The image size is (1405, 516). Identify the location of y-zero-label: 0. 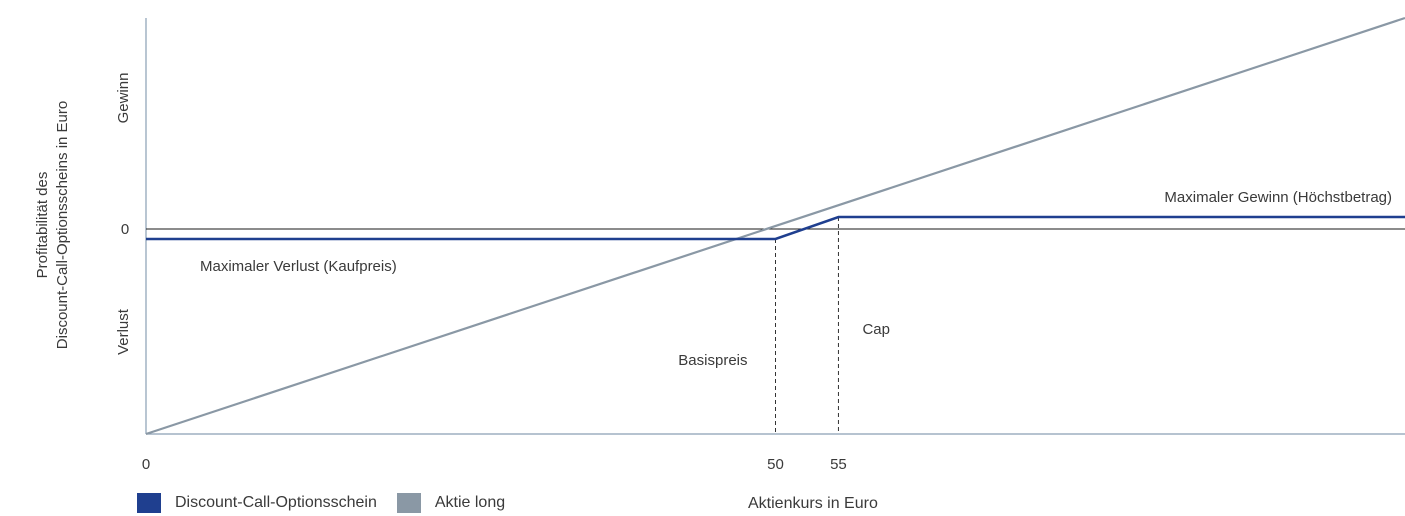
(125, 229).